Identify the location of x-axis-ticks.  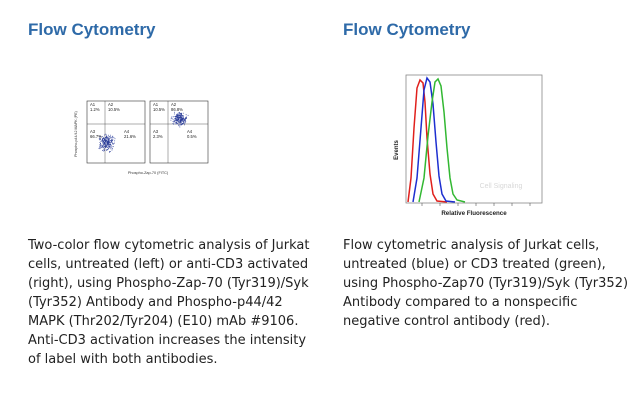
(476, 204).